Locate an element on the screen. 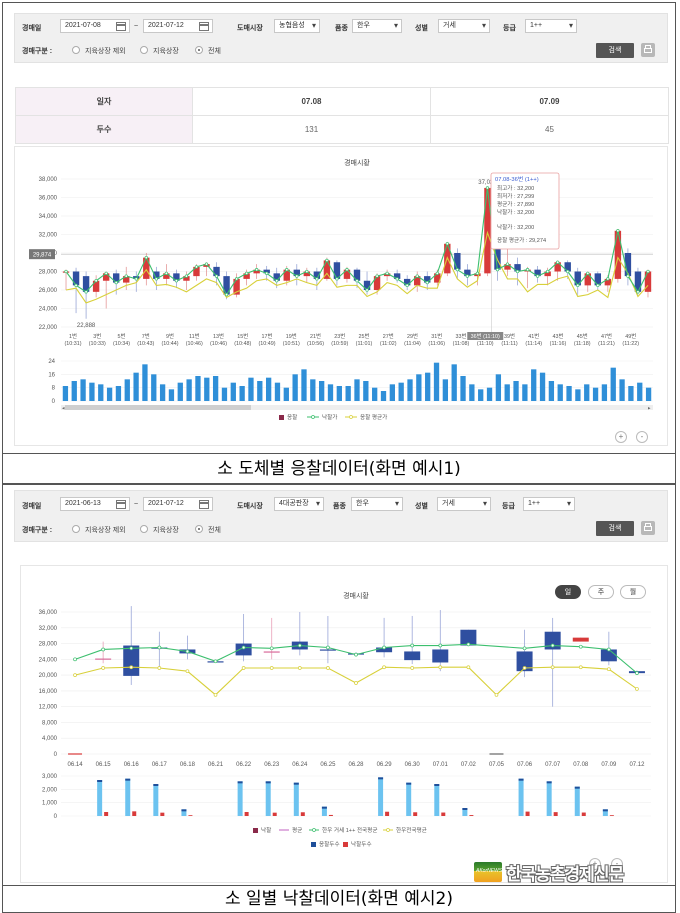 Image resolution: width=680 pixels, height=913 pixels. y-tick-label: 4,000 is located at coordinates (50, 739).